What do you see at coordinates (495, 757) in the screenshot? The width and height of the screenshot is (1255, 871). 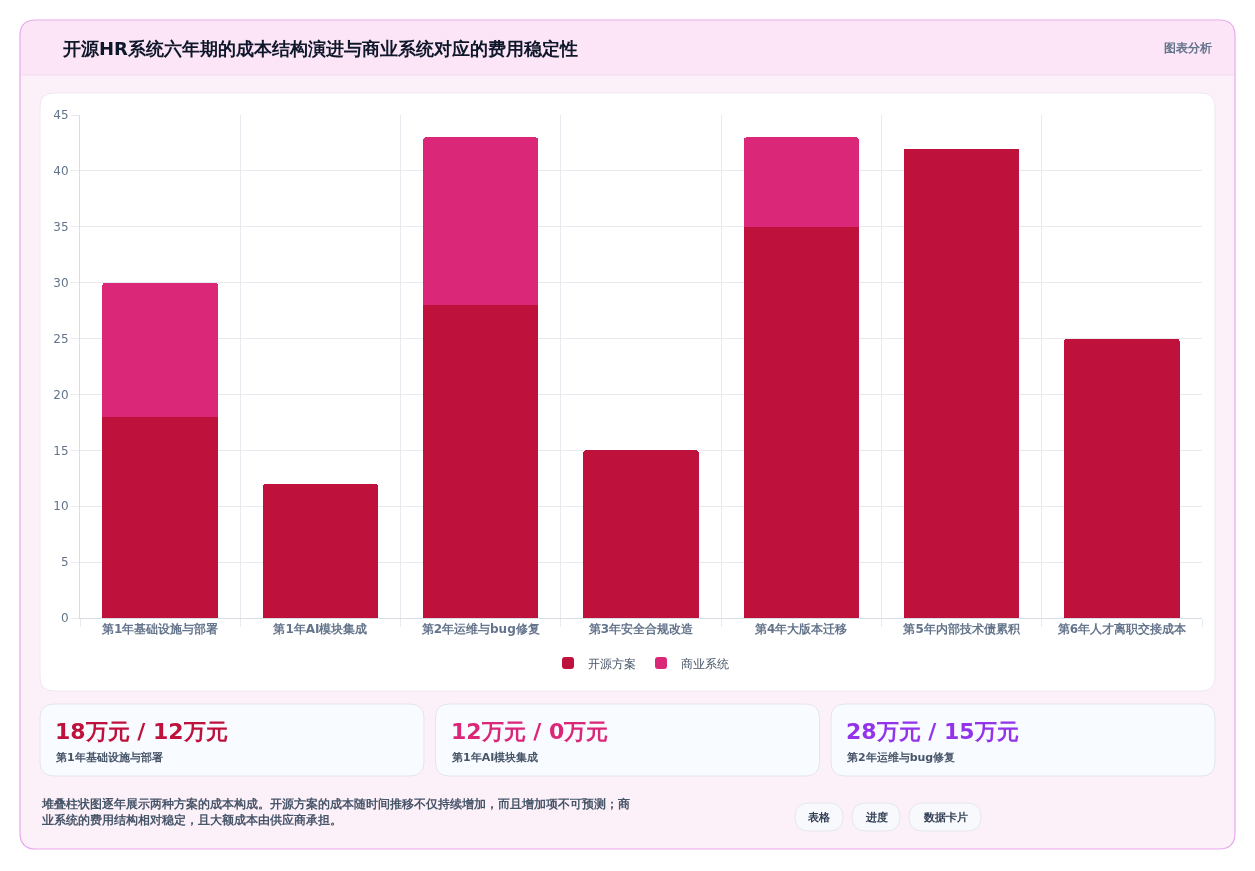 I see `text: 第1年AI模块集成` at bounding box center [495, 757].